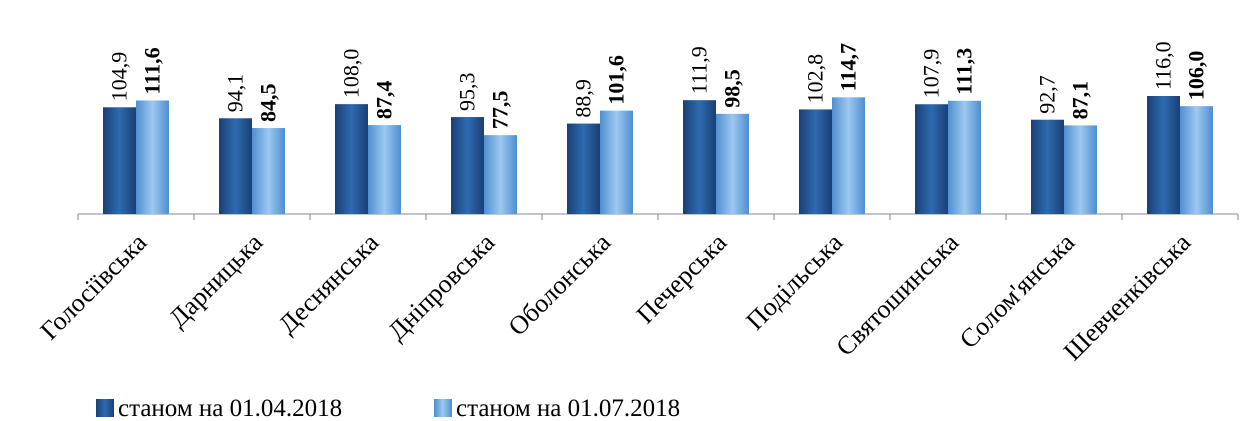 This screenshot has height=421, width=1250. I want to click on data-label-series-2: 87,1, so click(1080, 100).